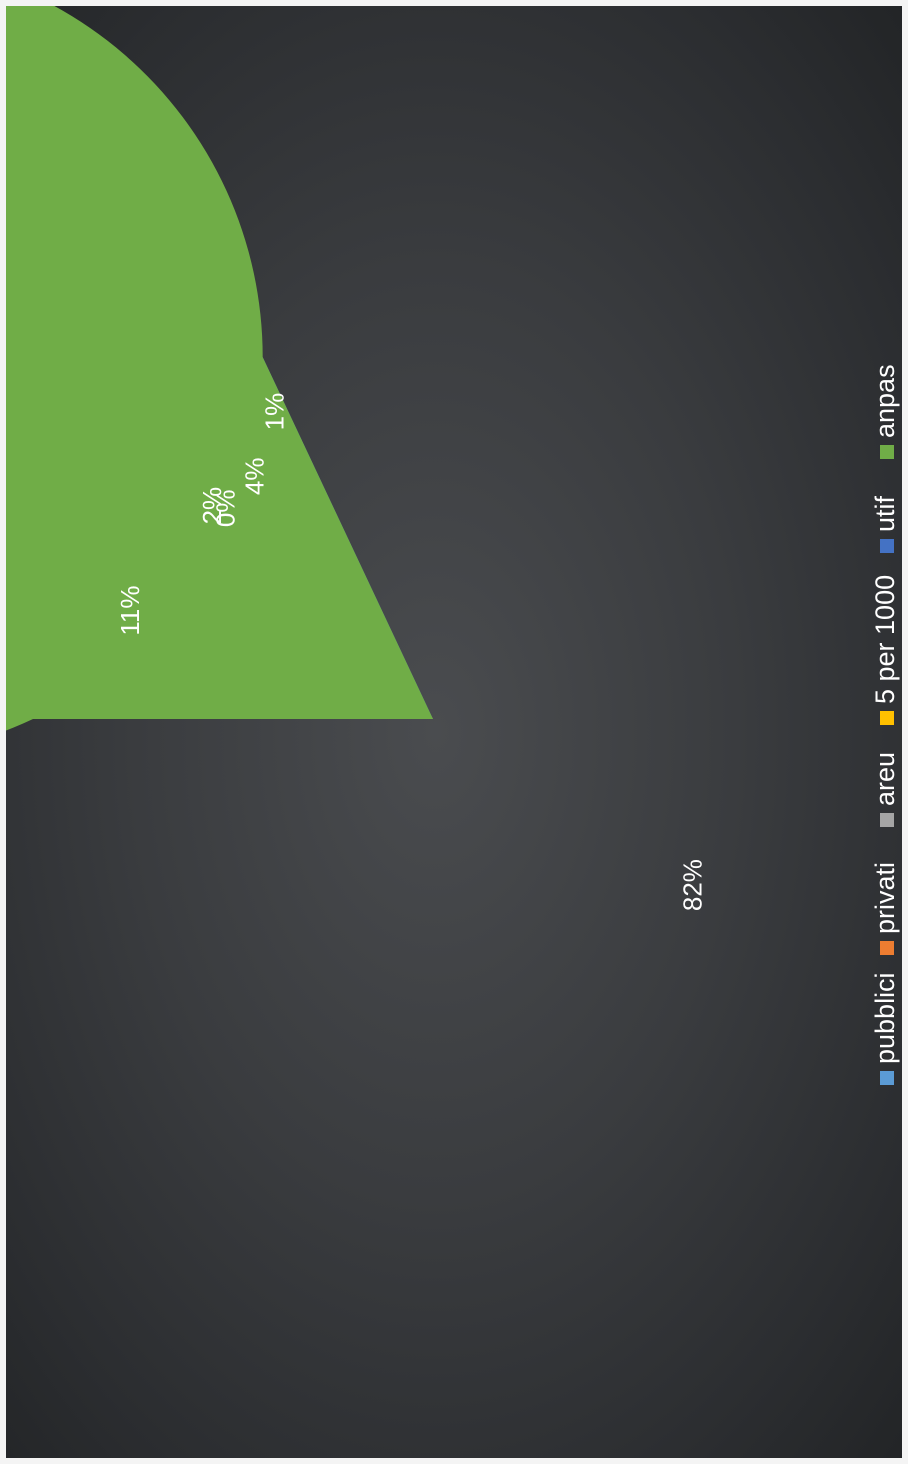 The height and width of the screenshot is (1464, 908). Describe the element at coordinates (885, 779) in the screenshot. I see `legend-label-areu: areu` at that location.